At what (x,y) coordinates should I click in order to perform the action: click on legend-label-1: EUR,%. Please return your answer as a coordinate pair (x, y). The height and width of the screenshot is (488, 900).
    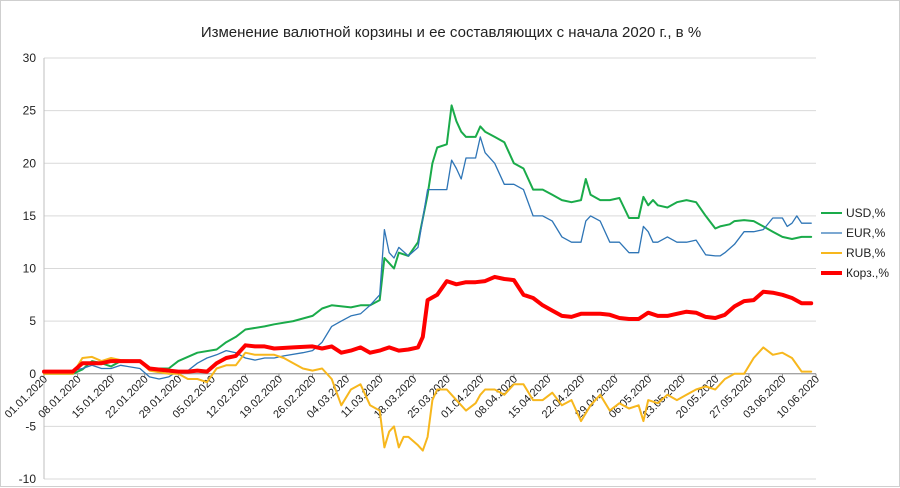
    Looking at the image, I should click on (866, 233).